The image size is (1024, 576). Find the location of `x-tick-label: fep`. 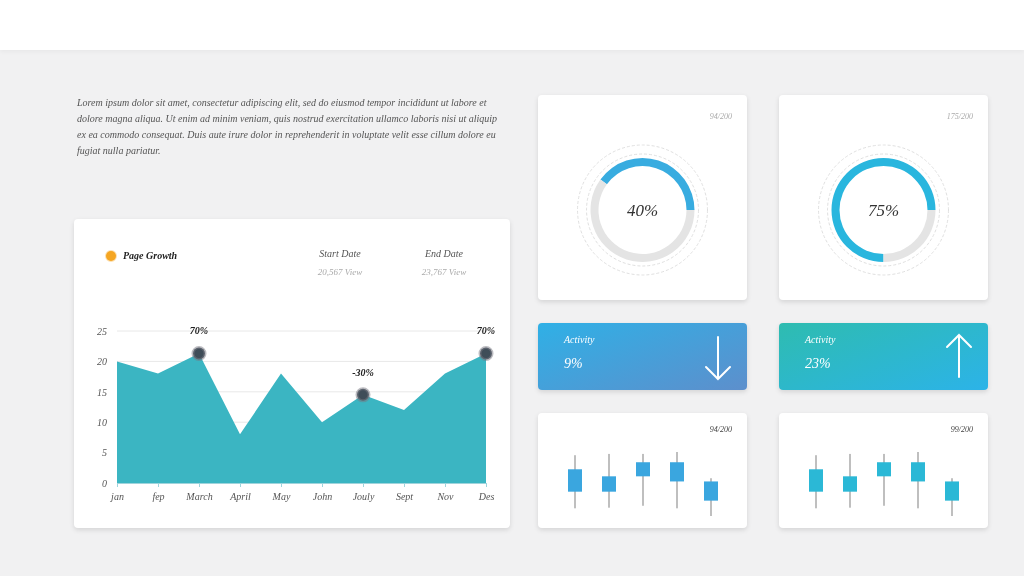

x-tick-label: fep is located at coordinates (158, 497).